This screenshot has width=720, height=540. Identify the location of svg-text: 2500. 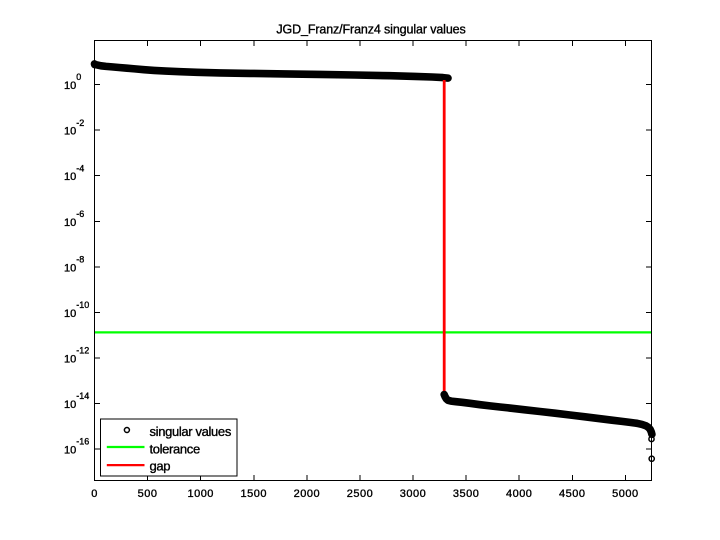
(360, 494).